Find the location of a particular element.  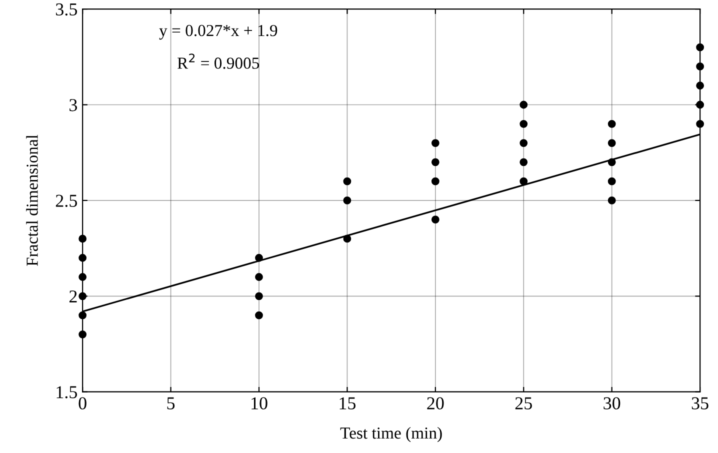

x-axis-title: Test time (min) is located at coordinates (391, 434).